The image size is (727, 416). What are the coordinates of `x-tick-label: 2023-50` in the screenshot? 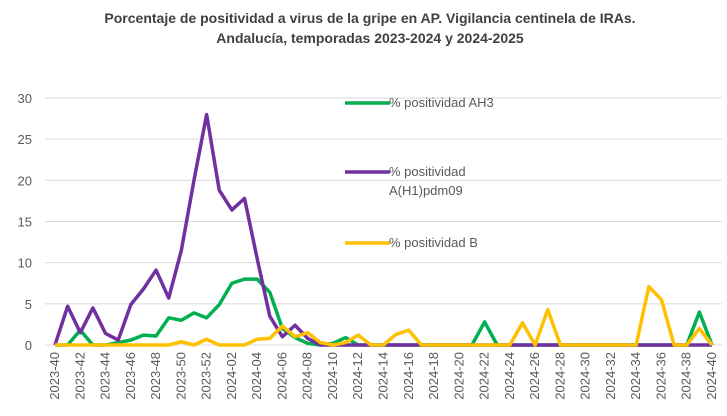 It's located at (180, 376).